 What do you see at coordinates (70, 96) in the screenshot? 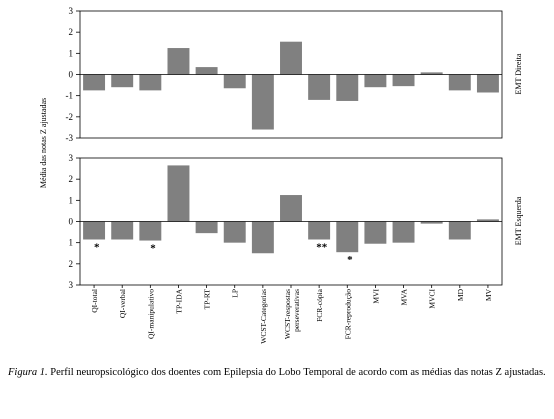
I see `y-tick-label: -1` at bounding box center [70, 96].